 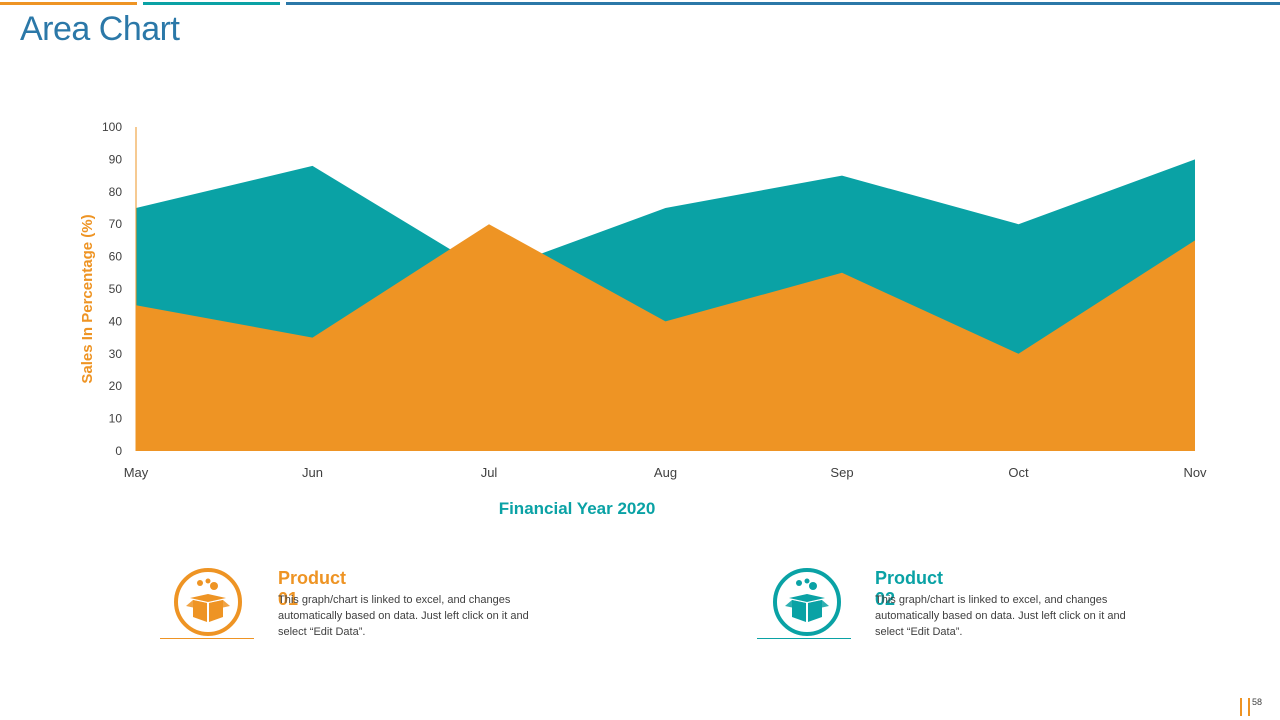 What do you see at coordinates (312, 472) in the screenshot?
I see `x-tick-label: Jun` at bounding box center [312, 472].